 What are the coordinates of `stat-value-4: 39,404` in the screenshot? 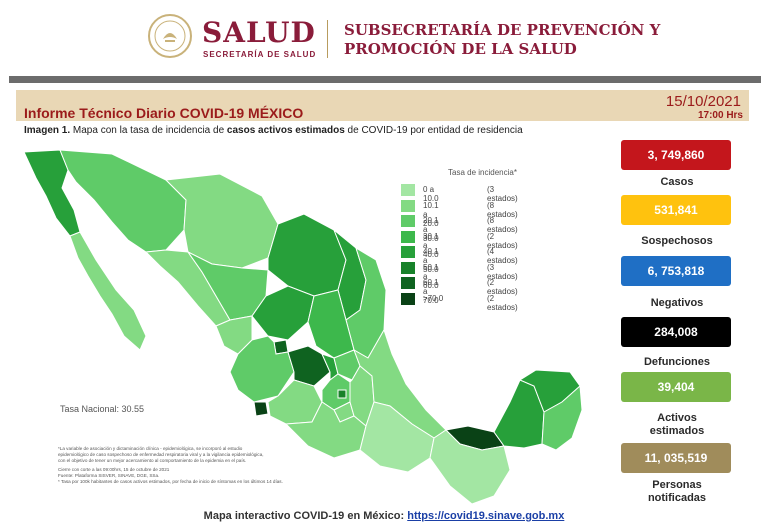 It's located at (676, 387).